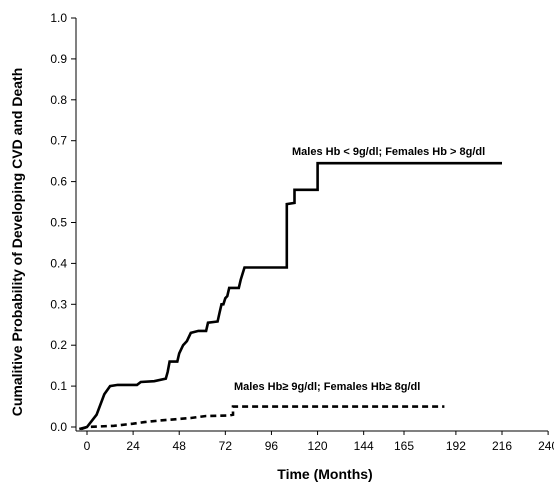 The height and width of the screenshot is (487, 554). Describe the element at coordinates (58, 223) in the screenshot. I see `y-tick-label: 0.5` at that location.